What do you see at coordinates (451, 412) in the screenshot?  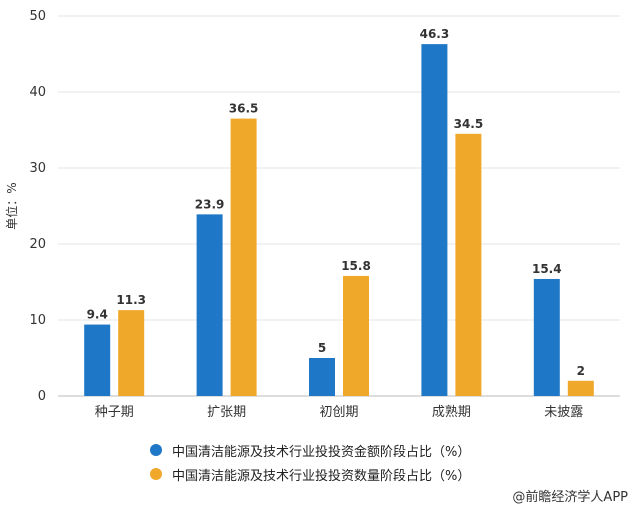 I see `x-category-label: 成熟期` at bounding box center [451, 412].